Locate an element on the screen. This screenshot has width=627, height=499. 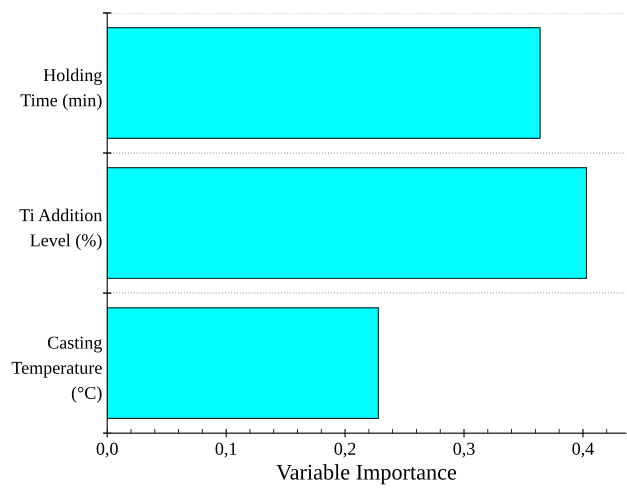
x-tick-label: 0,2 is located at coordinates (345, 450).